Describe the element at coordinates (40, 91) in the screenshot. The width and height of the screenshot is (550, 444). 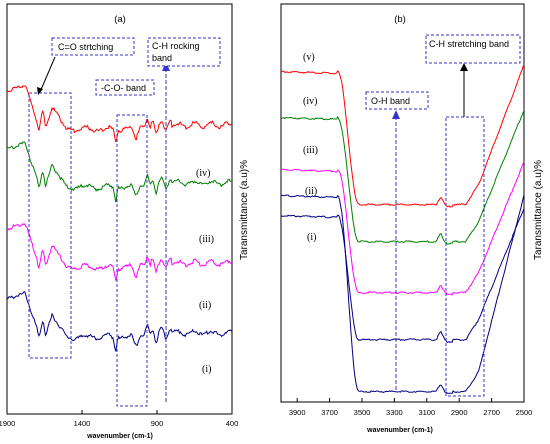
I see `co-stretching-arrowhead` at that location.